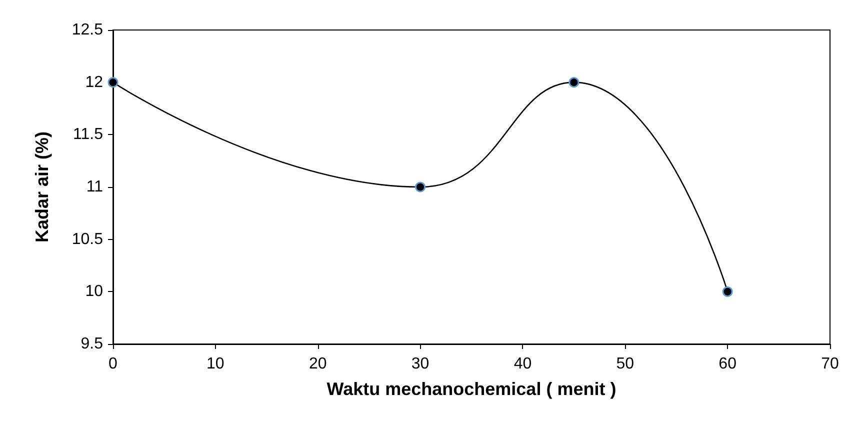  I want to click on x-tick-label: 60, so click(727, 364).